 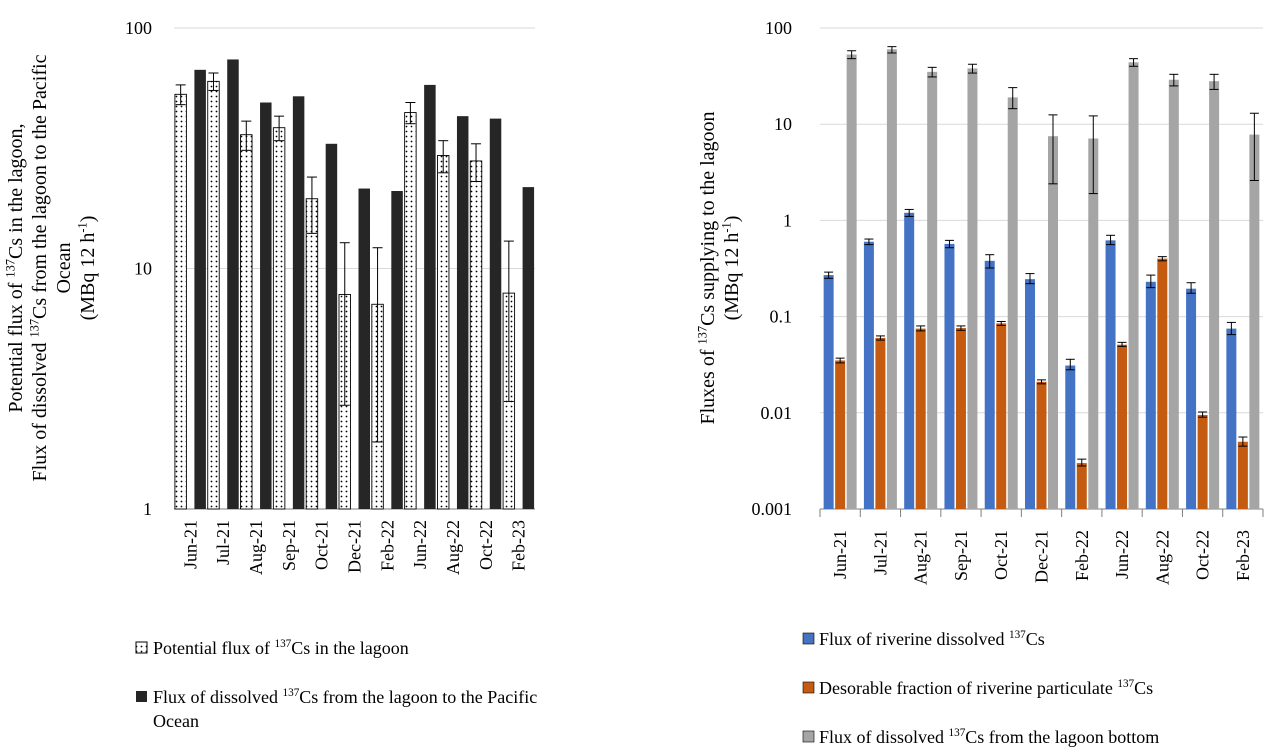 What do you see at coordinates (141, 696) in the screenshot?
I see `legend-swatch-dissolved-flux-to-ocean` at bounding box center [141, 696].